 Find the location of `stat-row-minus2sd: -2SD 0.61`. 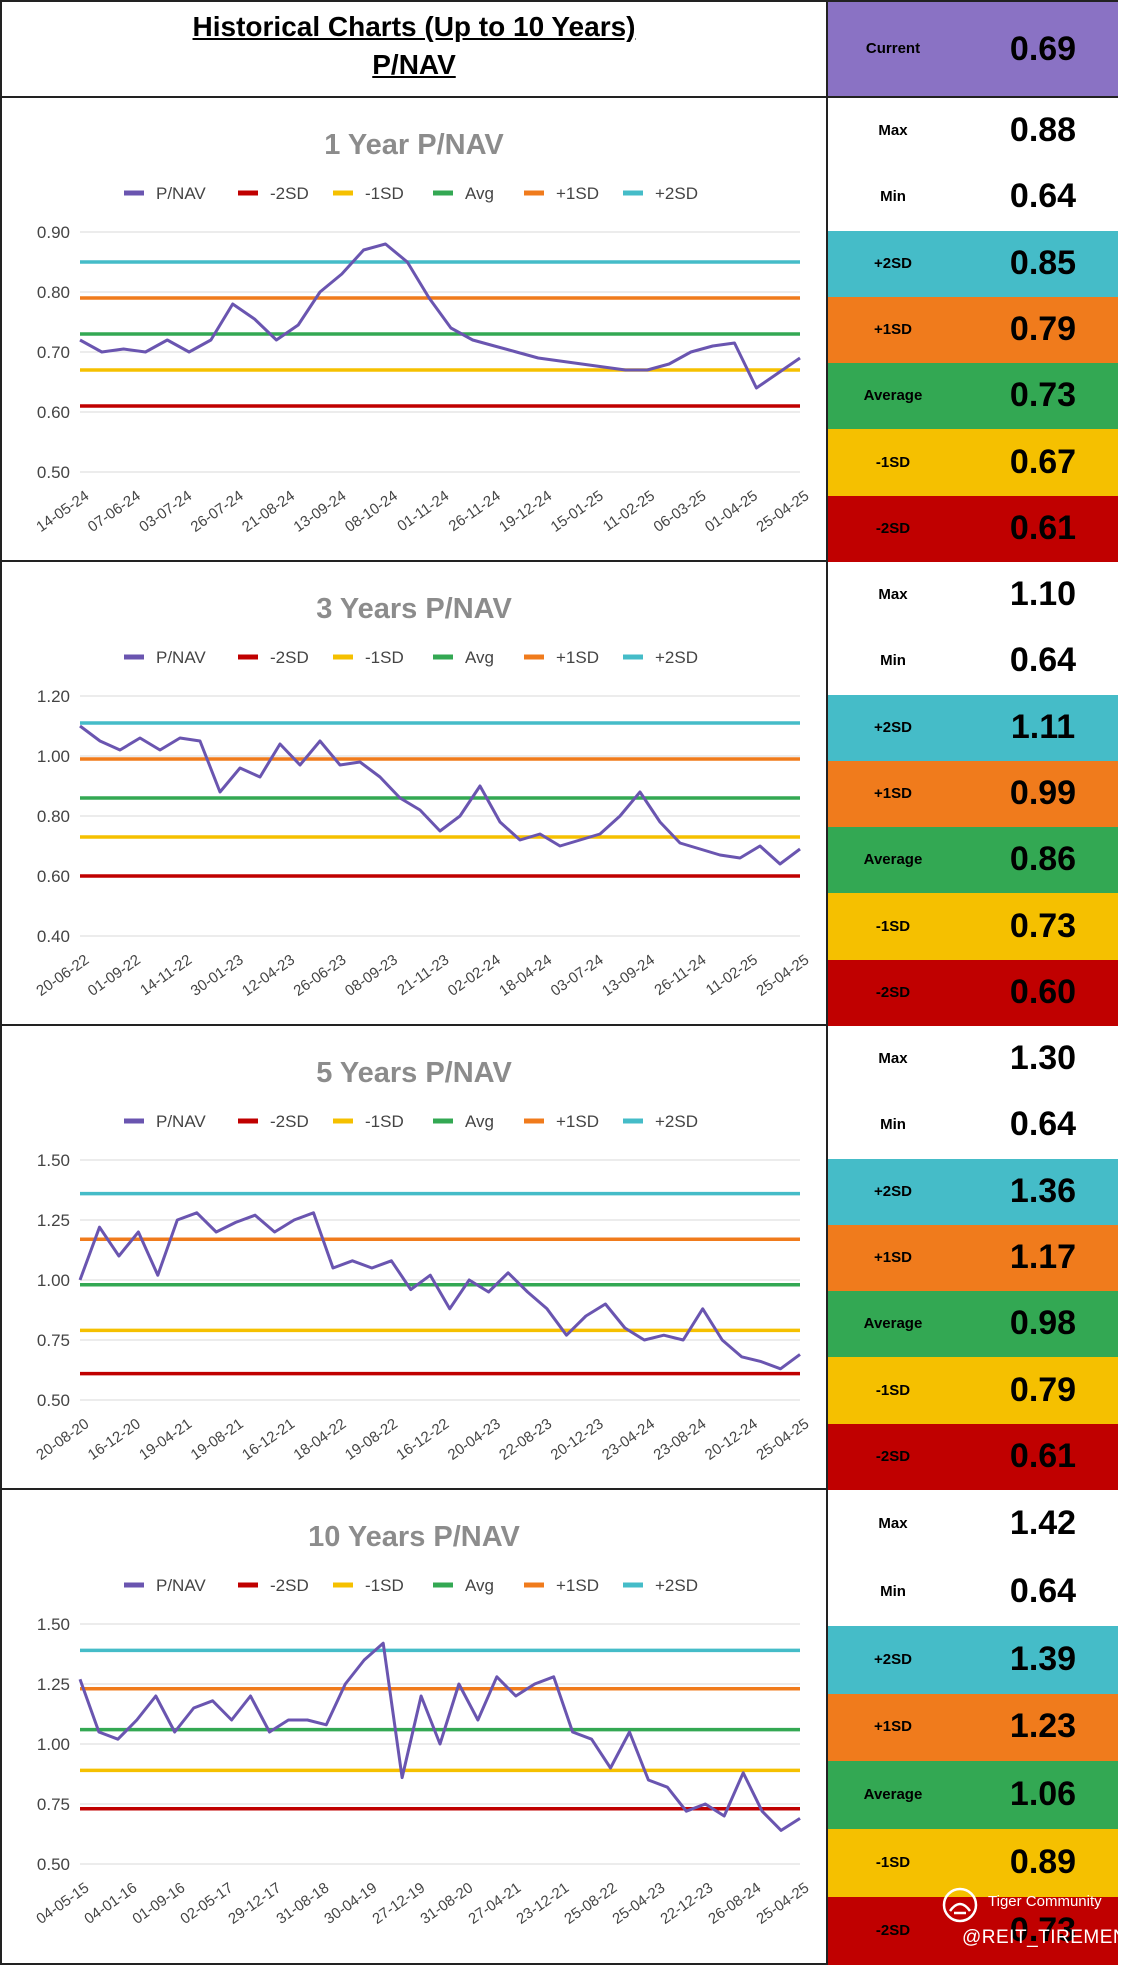

stat-row-minus2sd: -2SD 0.61 is located at coordinates (973, 528).